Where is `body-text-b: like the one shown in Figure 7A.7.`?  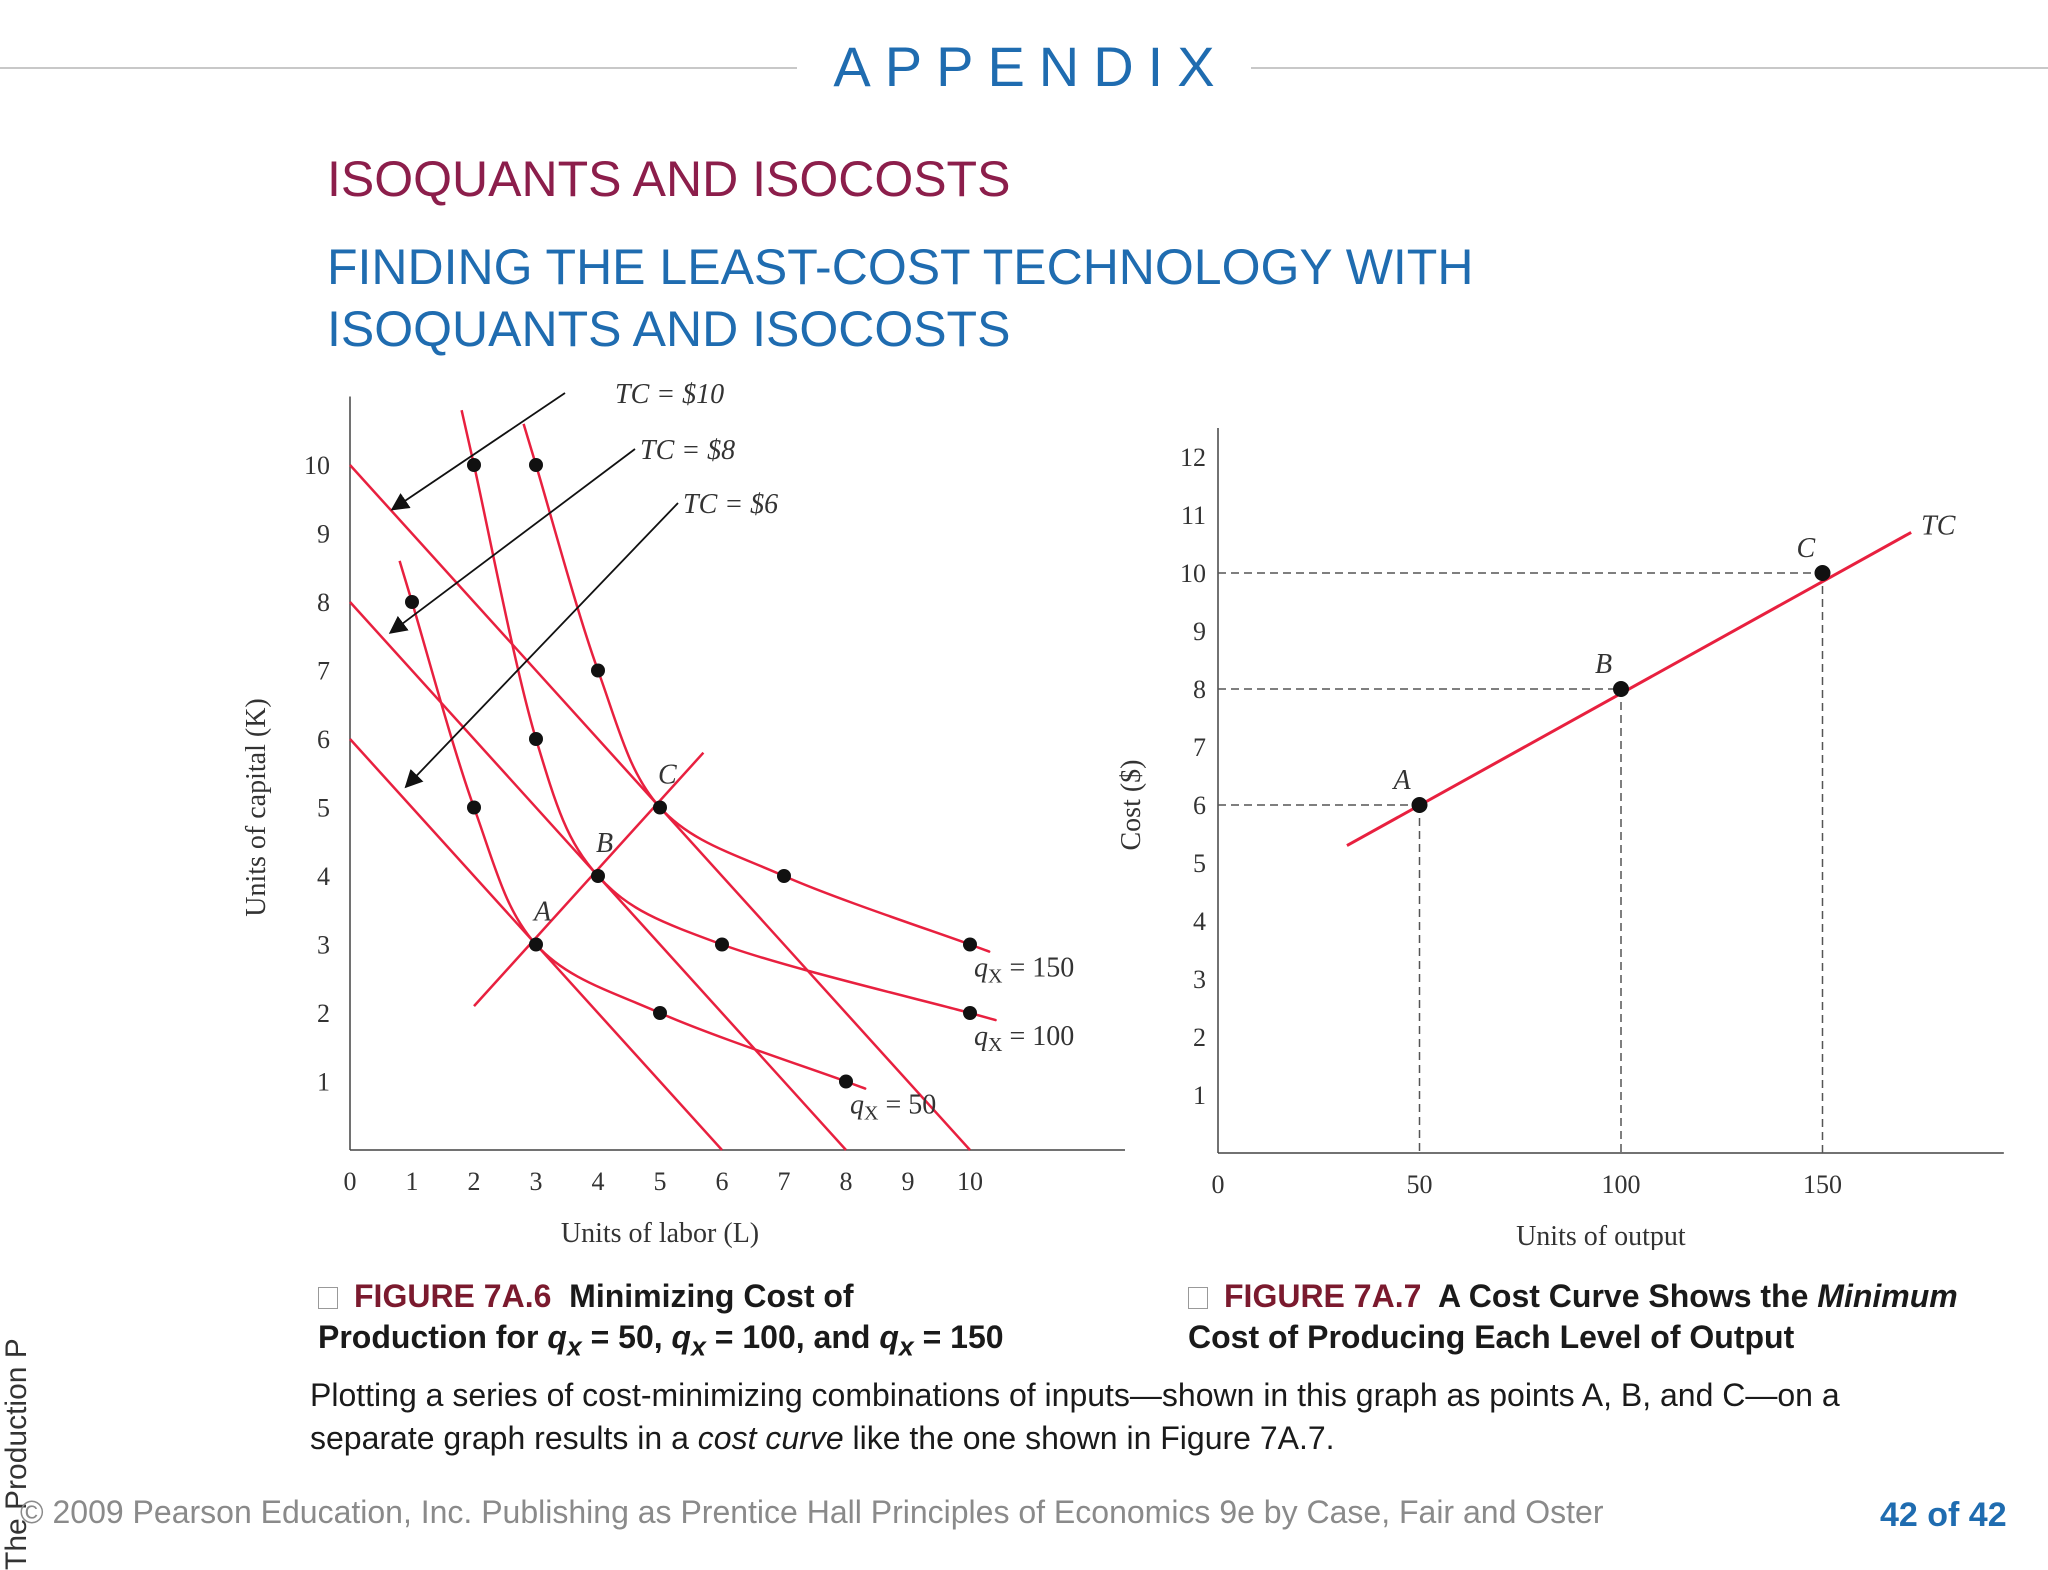
body-text-b: like the one shown in Figure 7A.7. is located at coordinates (1089, 1438).